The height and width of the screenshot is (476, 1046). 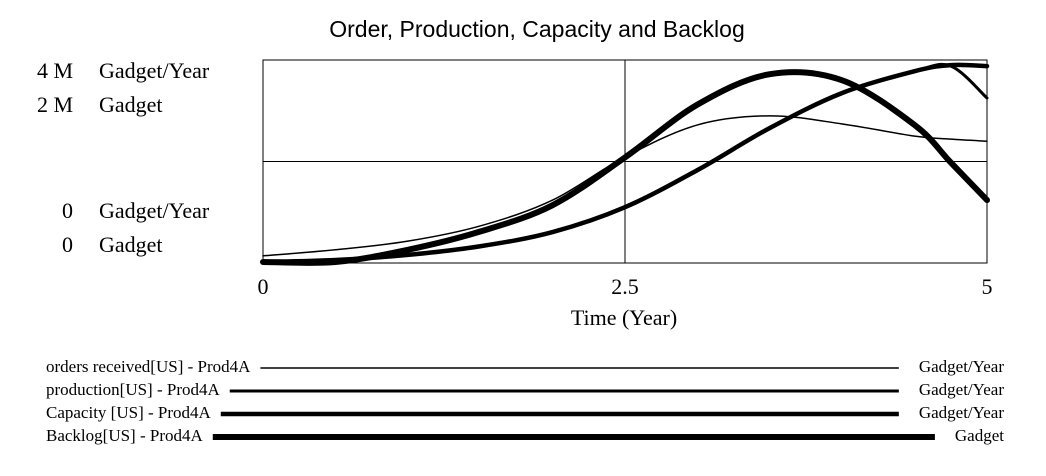 I want to click on y2-tick-label: 0, so click(x=67, y=244).